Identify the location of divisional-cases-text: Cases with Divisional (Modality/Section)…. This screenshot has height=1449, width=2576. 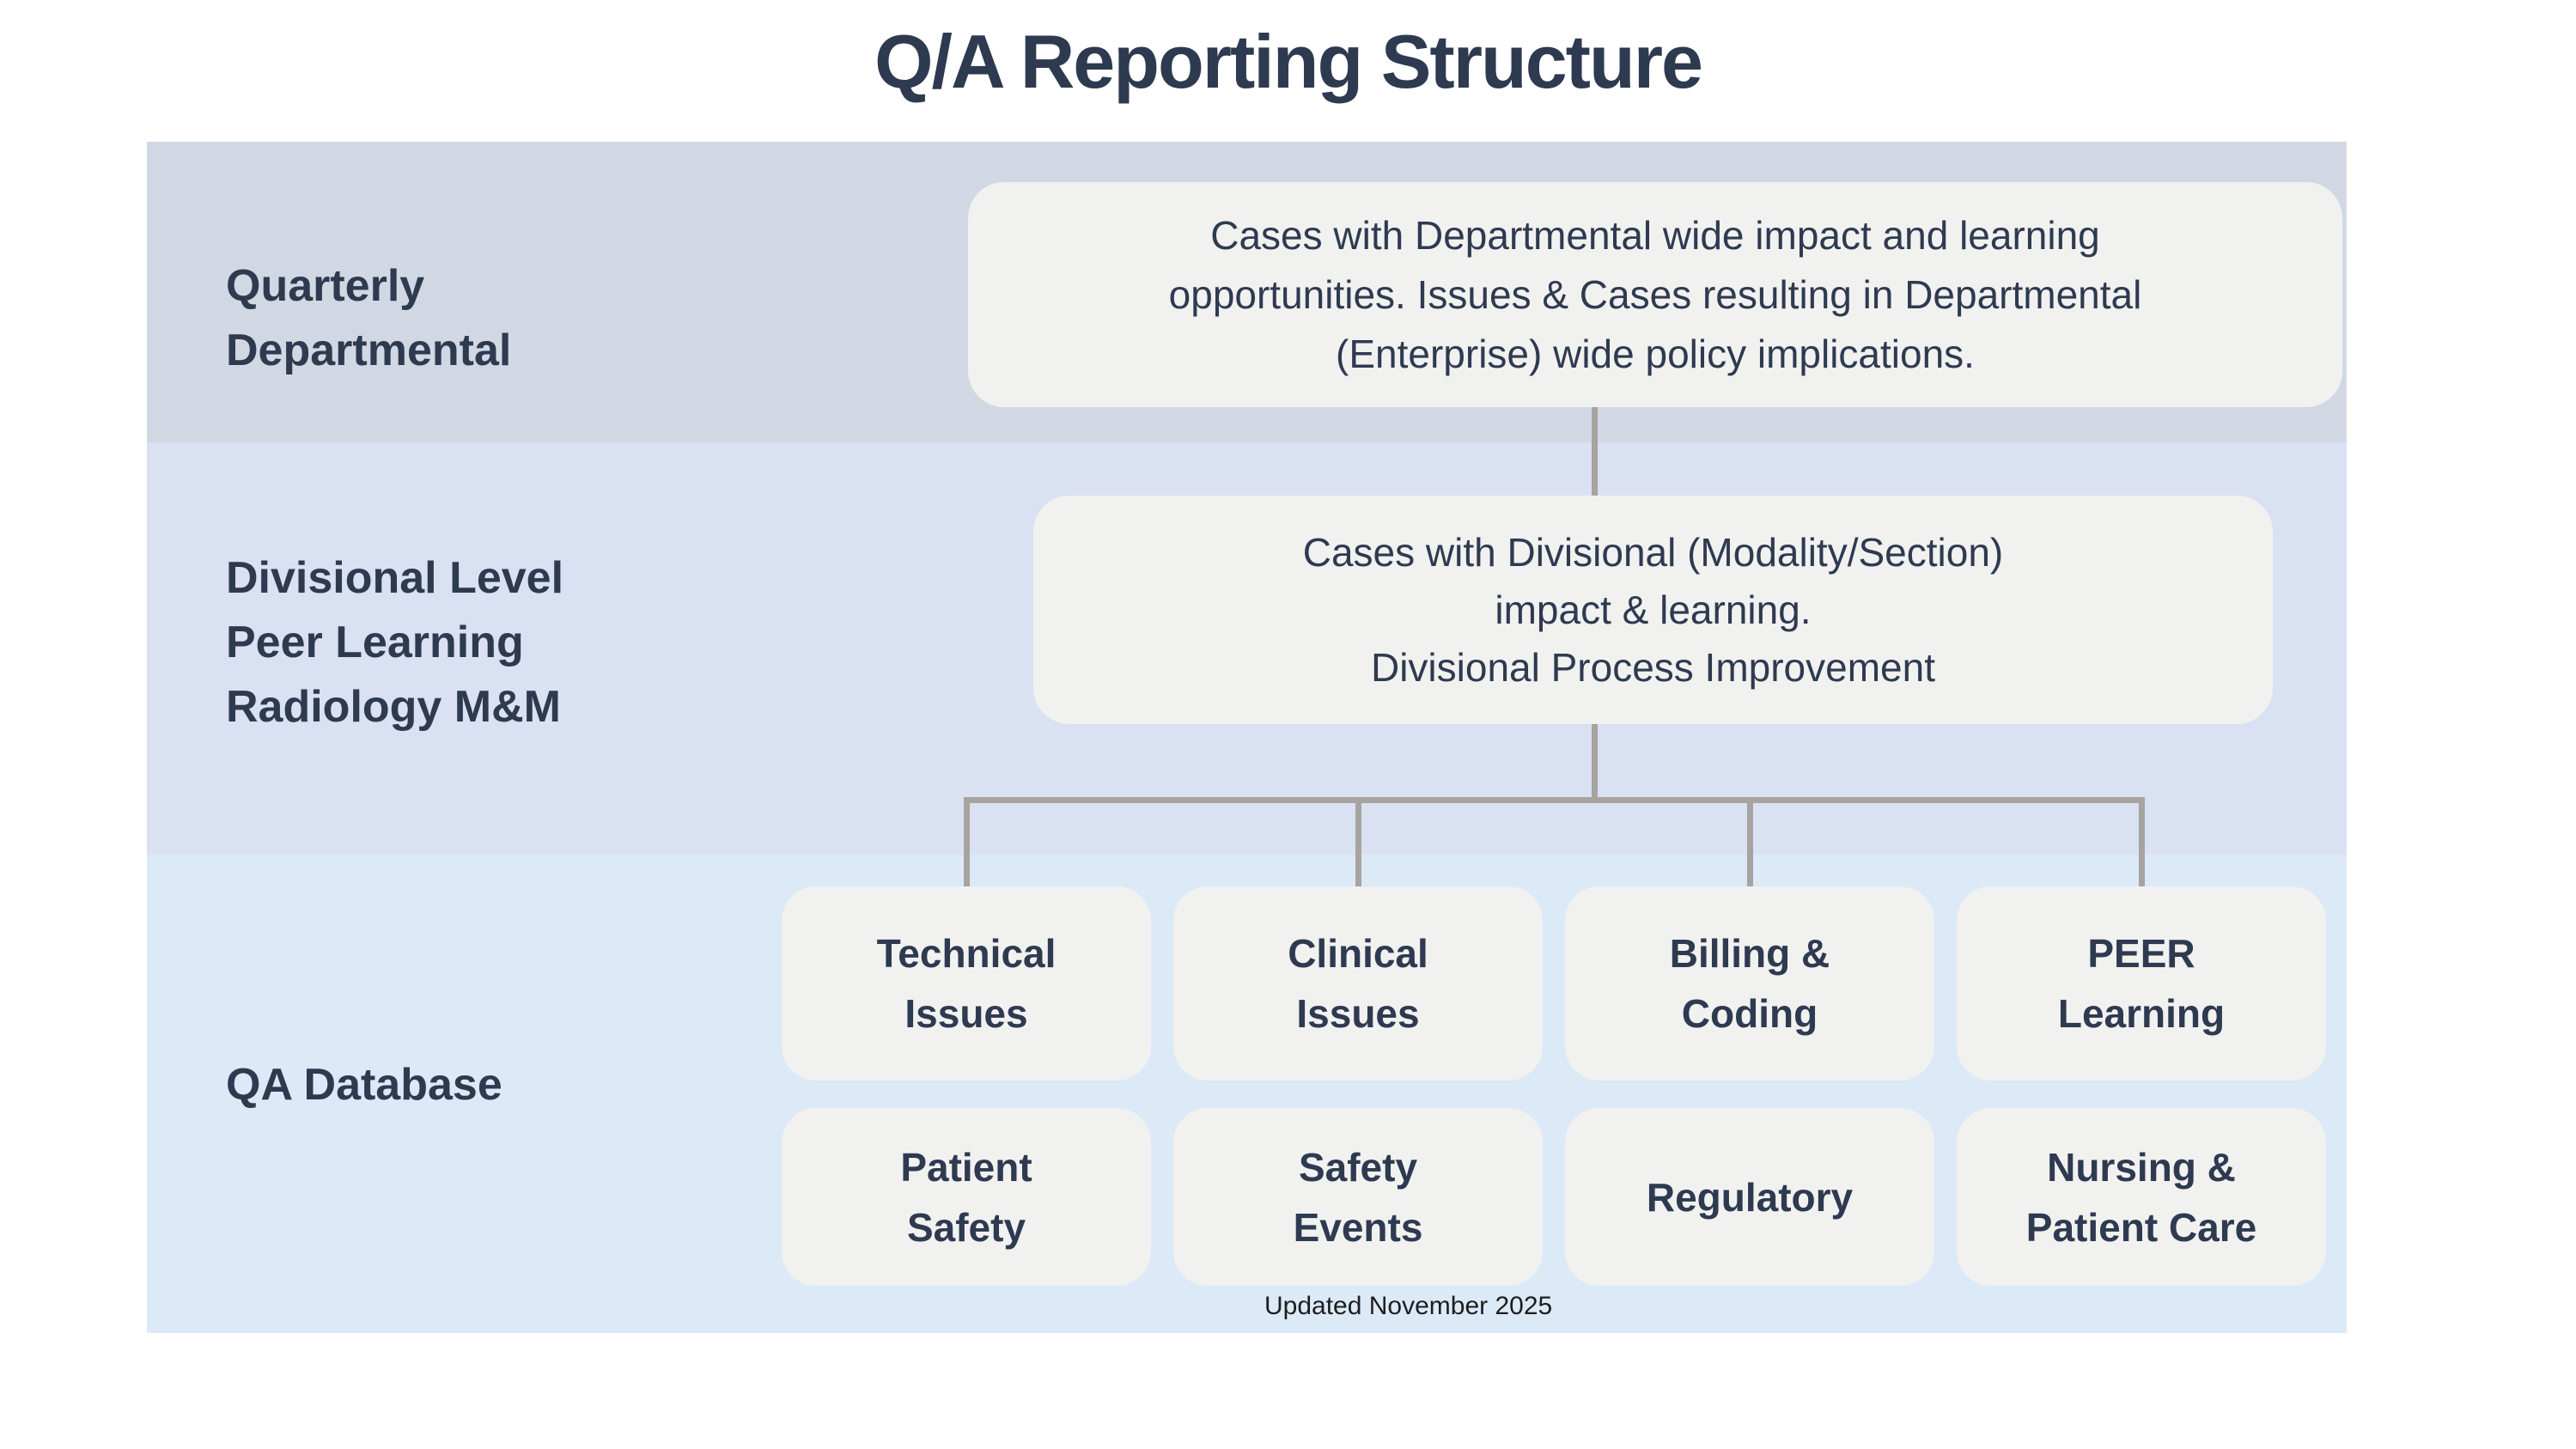
(1653, 609).